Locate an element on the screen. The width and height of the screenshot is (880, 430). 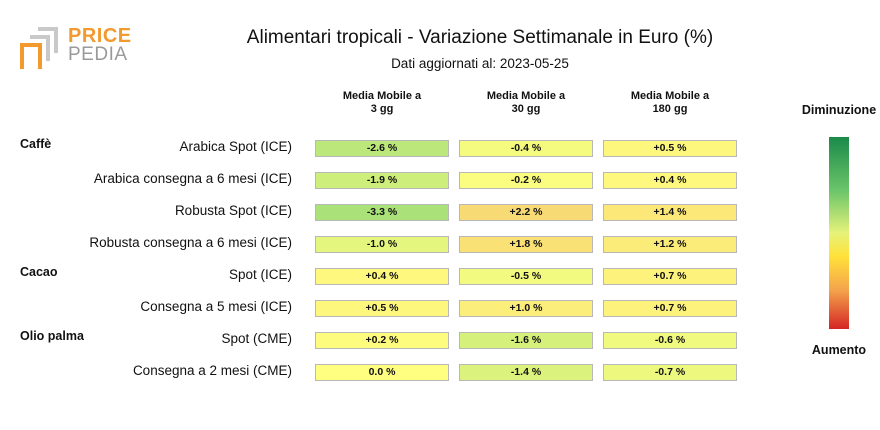
row-label: Arabica Spot (ICE) is located at coordinates (235, 146).